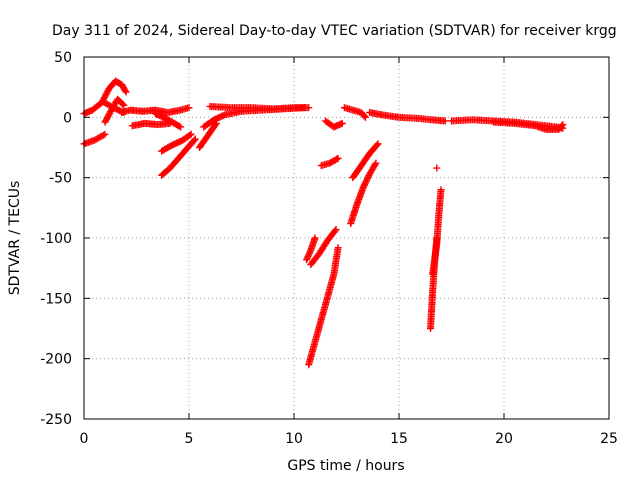  Describe the element at coordinates (609, 439) in the screenshot. I see `x-tick-label: 25` at that location.